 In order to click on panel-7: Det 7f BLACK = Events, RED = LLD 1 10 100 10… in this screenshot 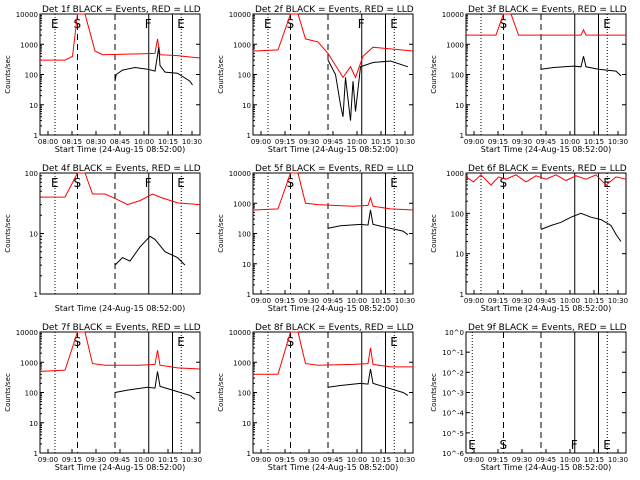, I will do `click(103, 397)`.